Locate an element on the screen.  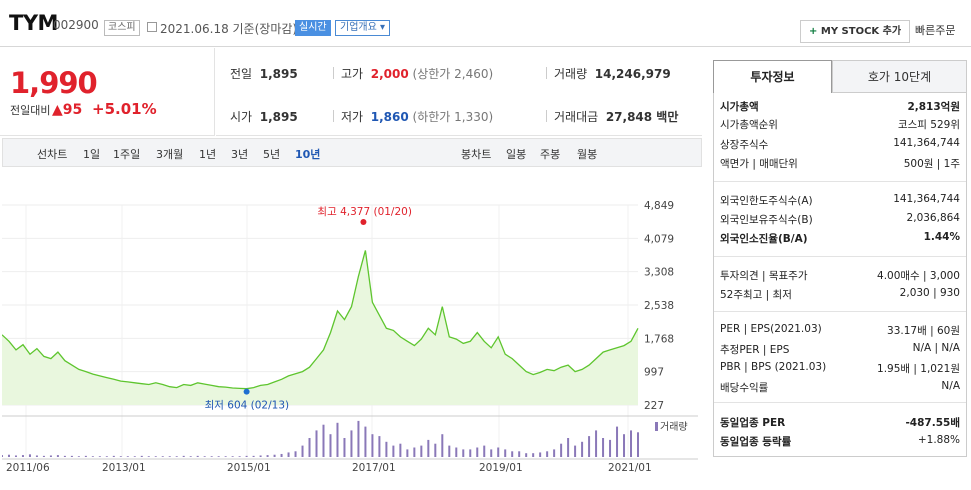
mystock-add-button: + MY STOCK 추가 is located at coordinates (855, 31).